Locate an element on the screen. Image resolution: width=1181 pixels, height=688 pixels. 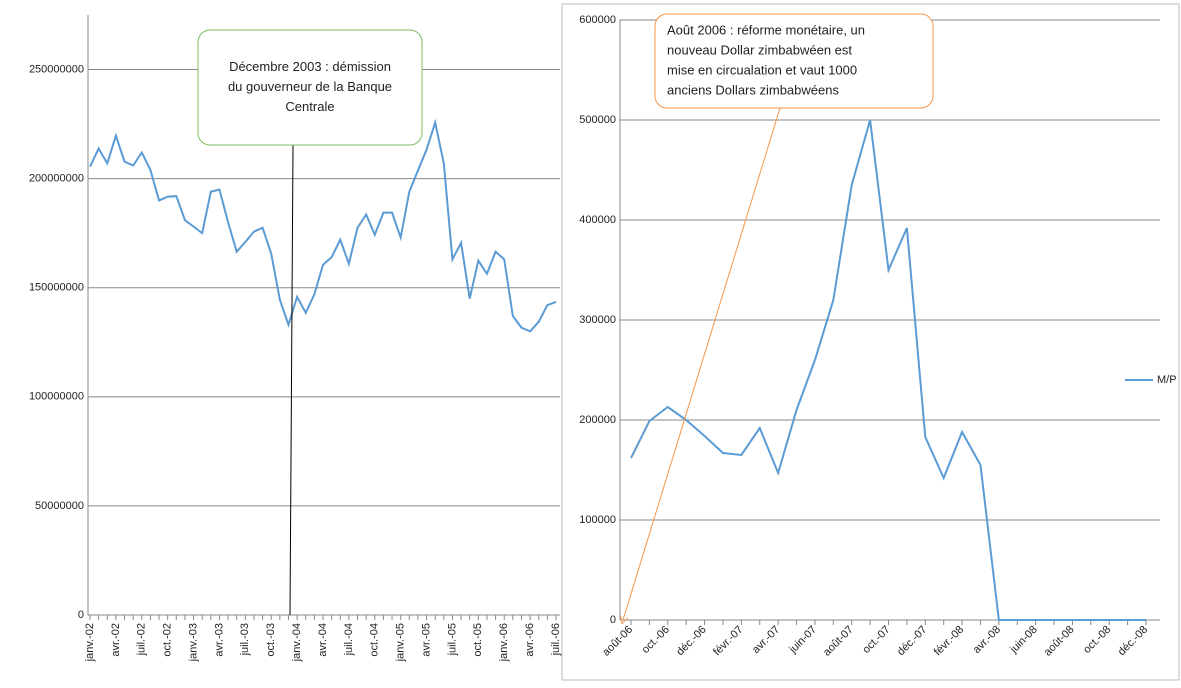
x-tick-label: janv.-02 is located at coordinates (90, 642).